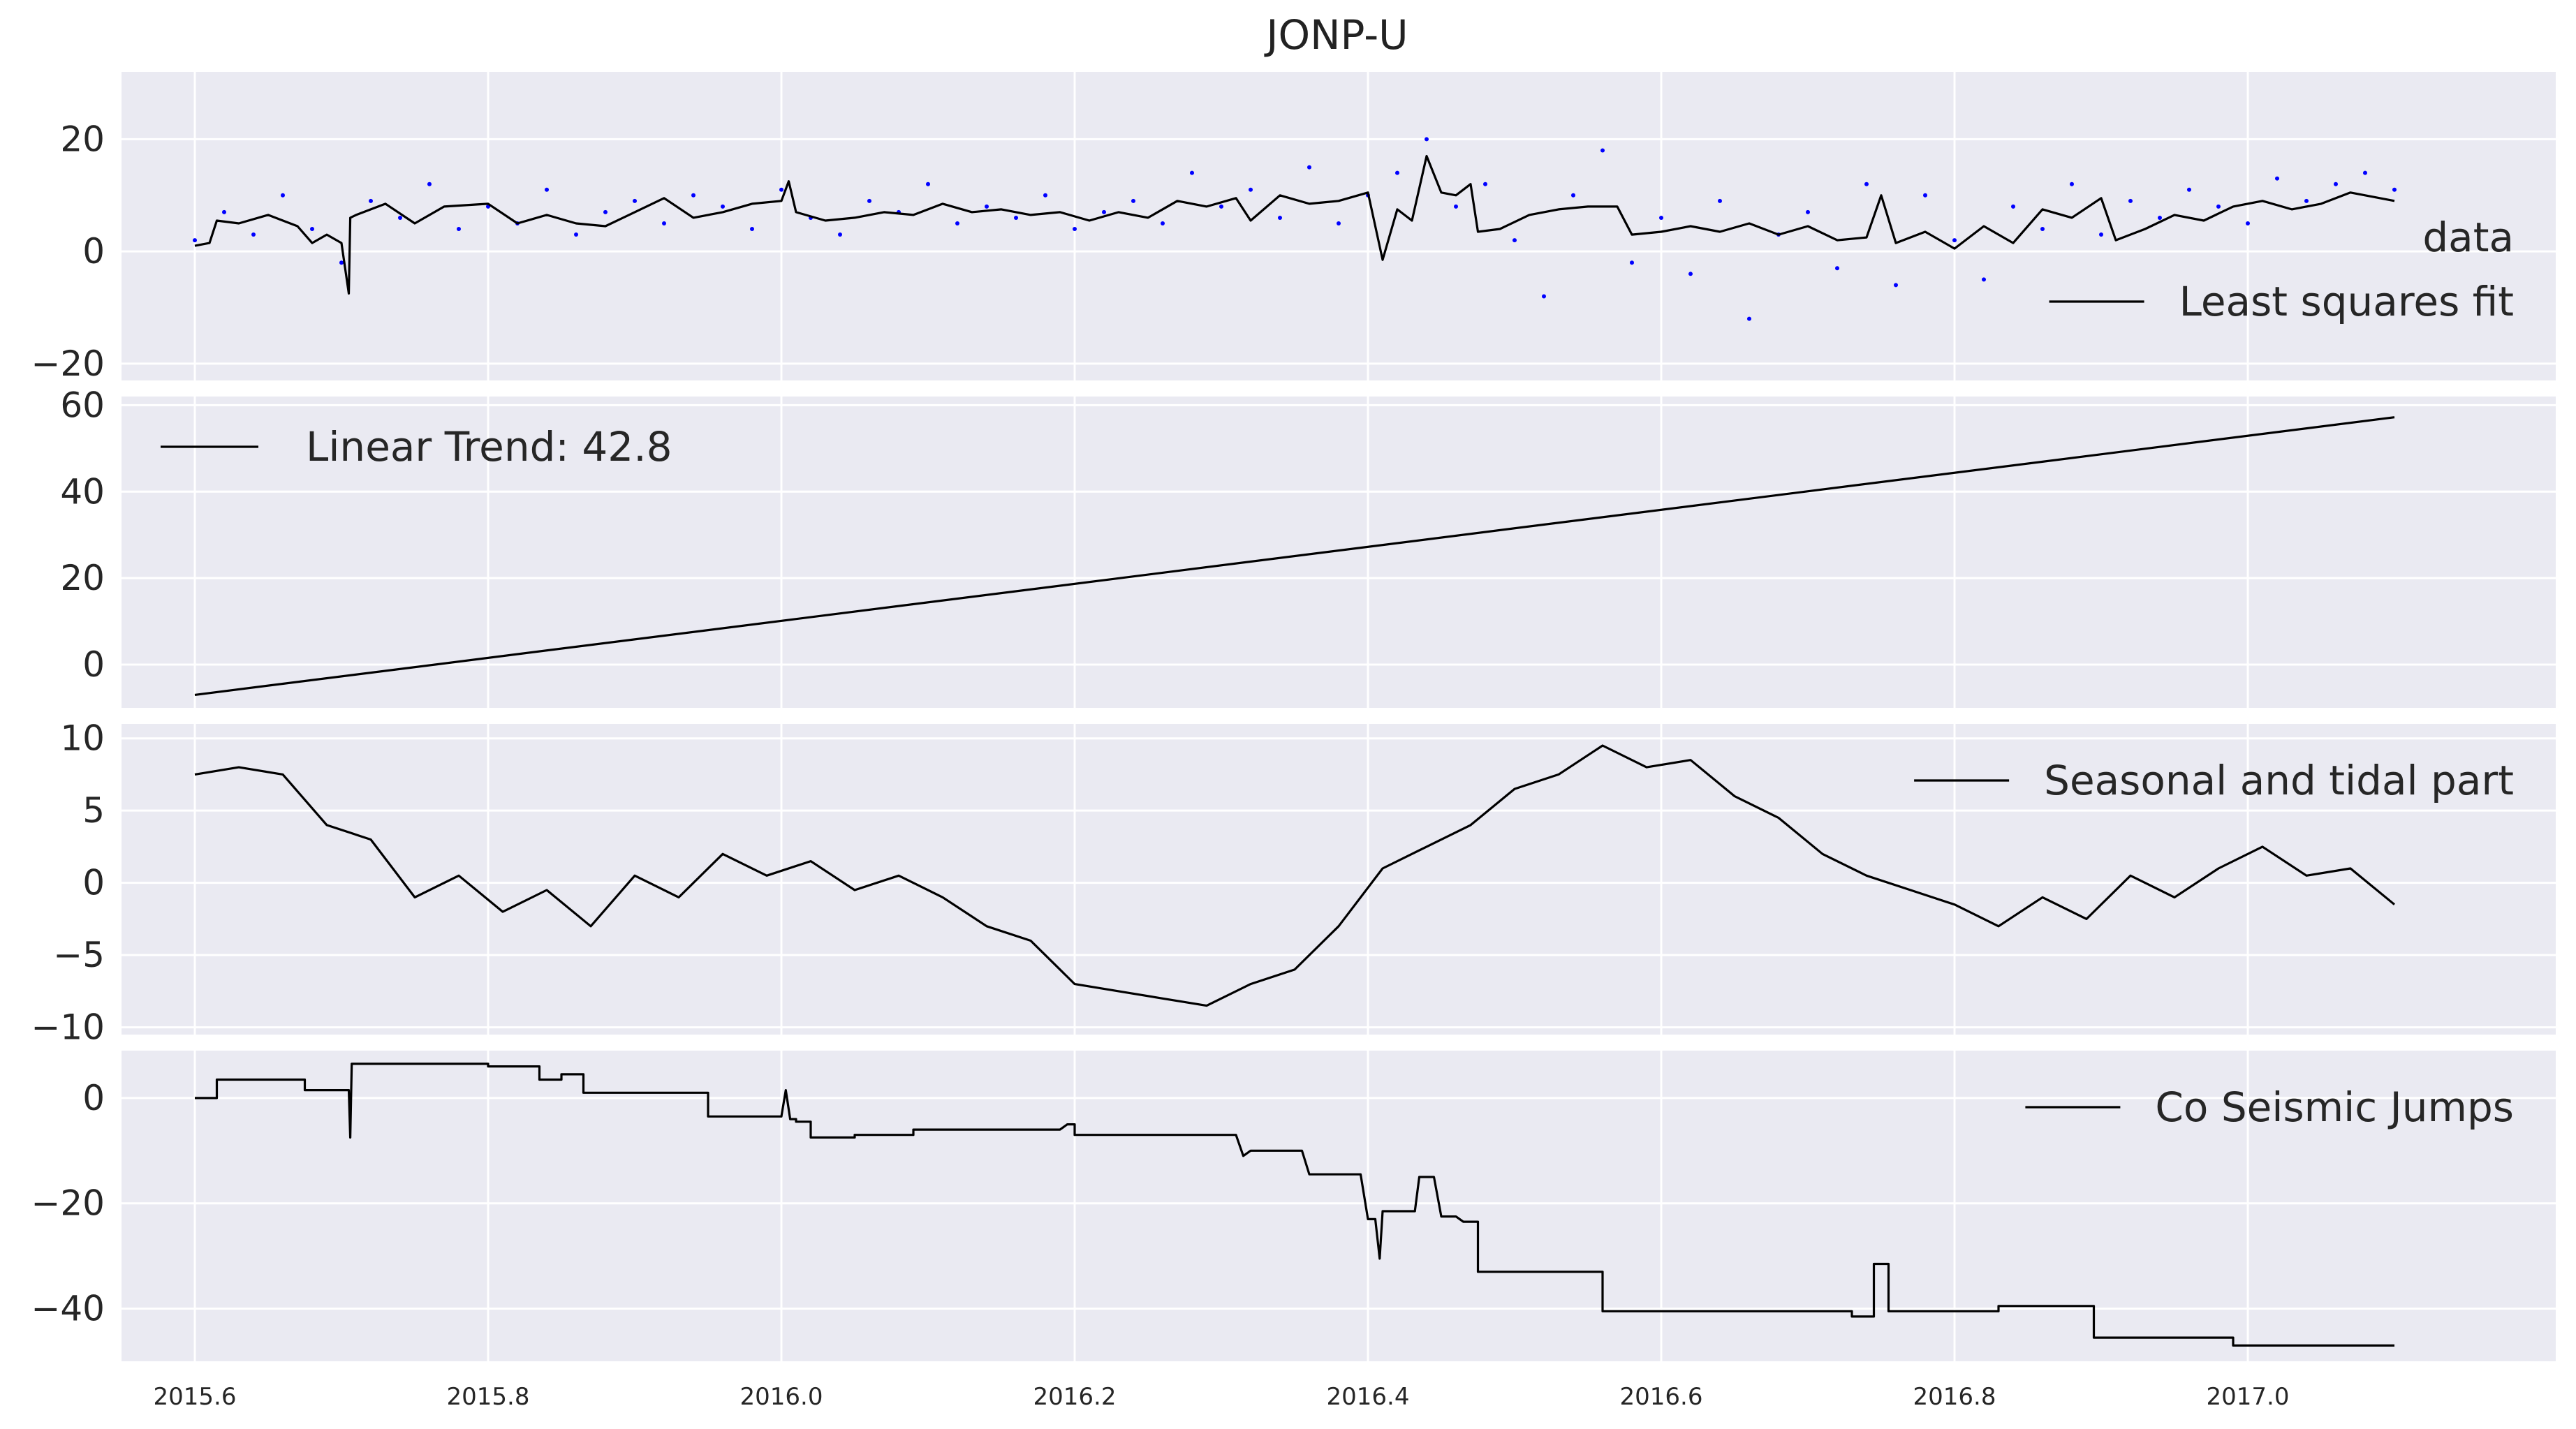 Image resolution: width=2576 pixels, height=1429 pixels. What do you see at coordinates (1075, 1397) in the screenshot?
I see `x-tick-label: 2016.2` at bounding box center [1075, 1397].